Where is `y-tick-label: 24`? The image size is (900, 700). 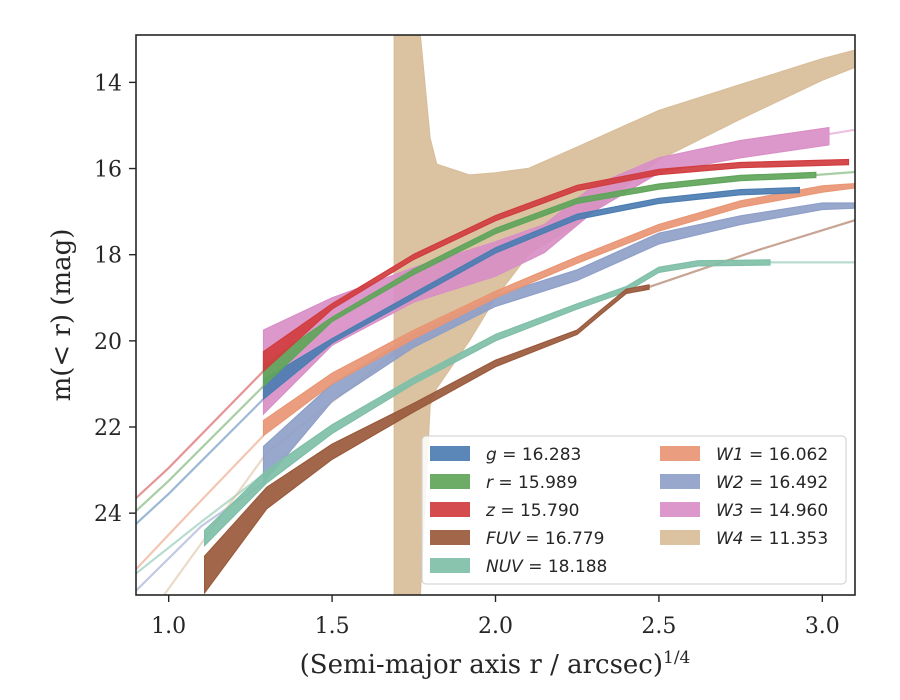 y-tick-label: 24 is located at coordinates (108, 514).